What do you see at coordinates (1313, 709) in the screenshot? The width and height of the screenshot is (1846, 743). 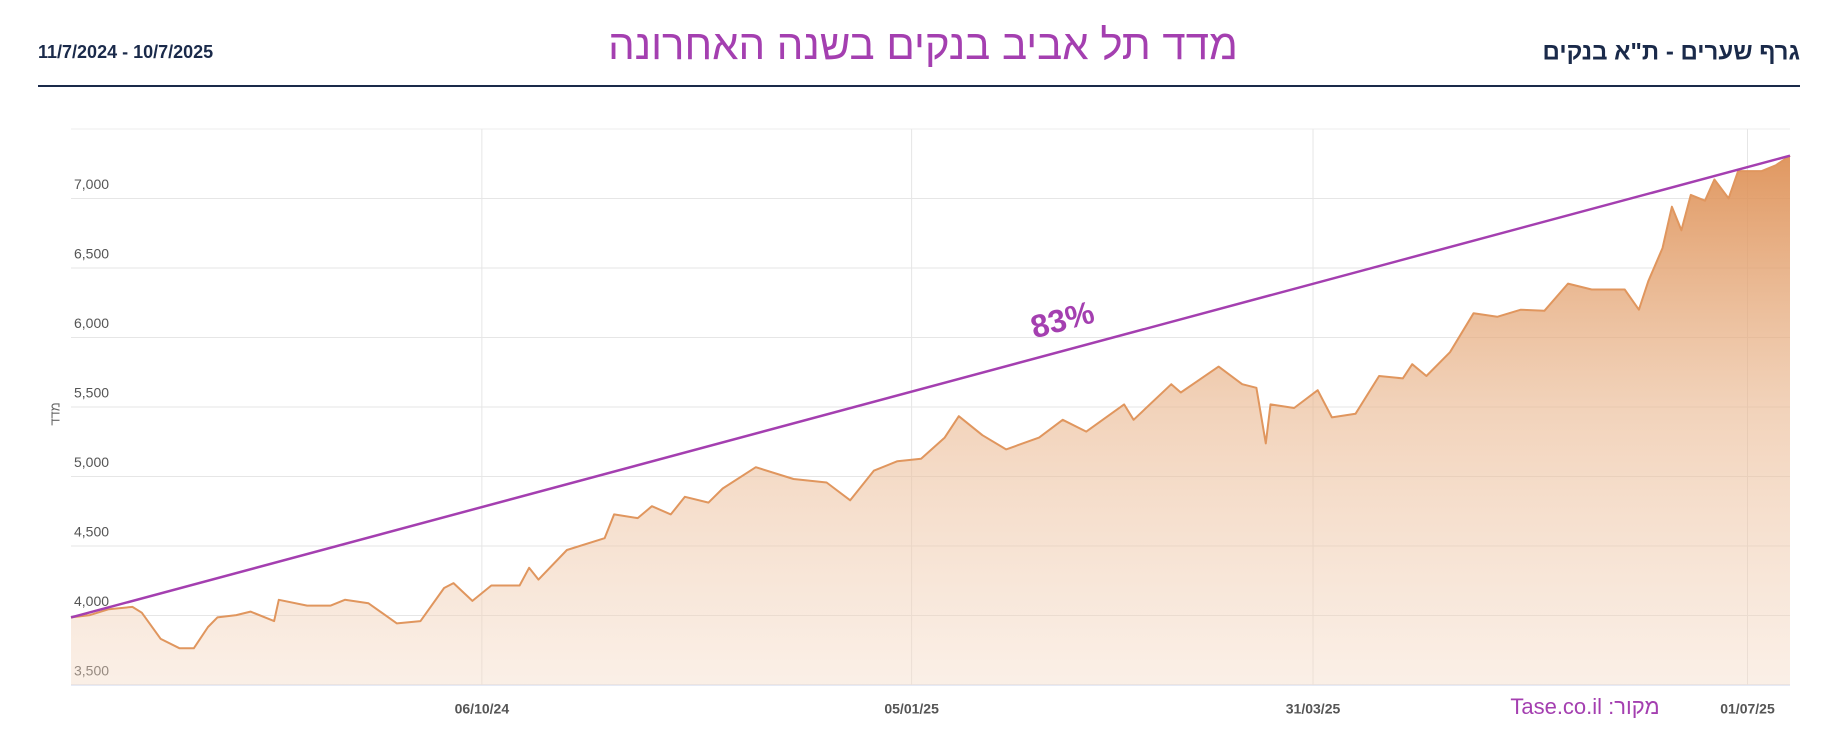 I see `x-tick-label: 31/03/25` at bounding box center [1313, 709].